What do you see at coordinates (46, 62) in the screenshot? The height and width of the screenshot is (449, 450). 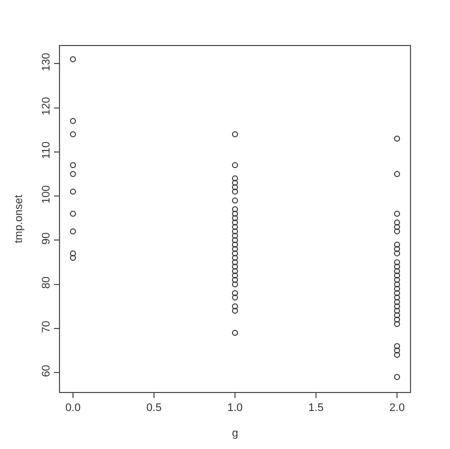 I see `y-tick-label: 130` at bounding box center [46, 62].